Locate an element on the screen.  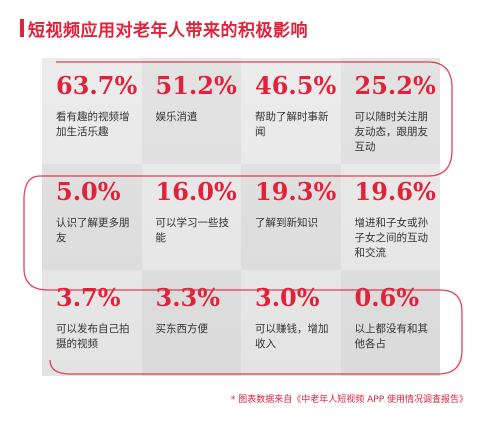
stat-cell: 0.6% 以上都没有和其他各占 is located at coordinates (391, 323).